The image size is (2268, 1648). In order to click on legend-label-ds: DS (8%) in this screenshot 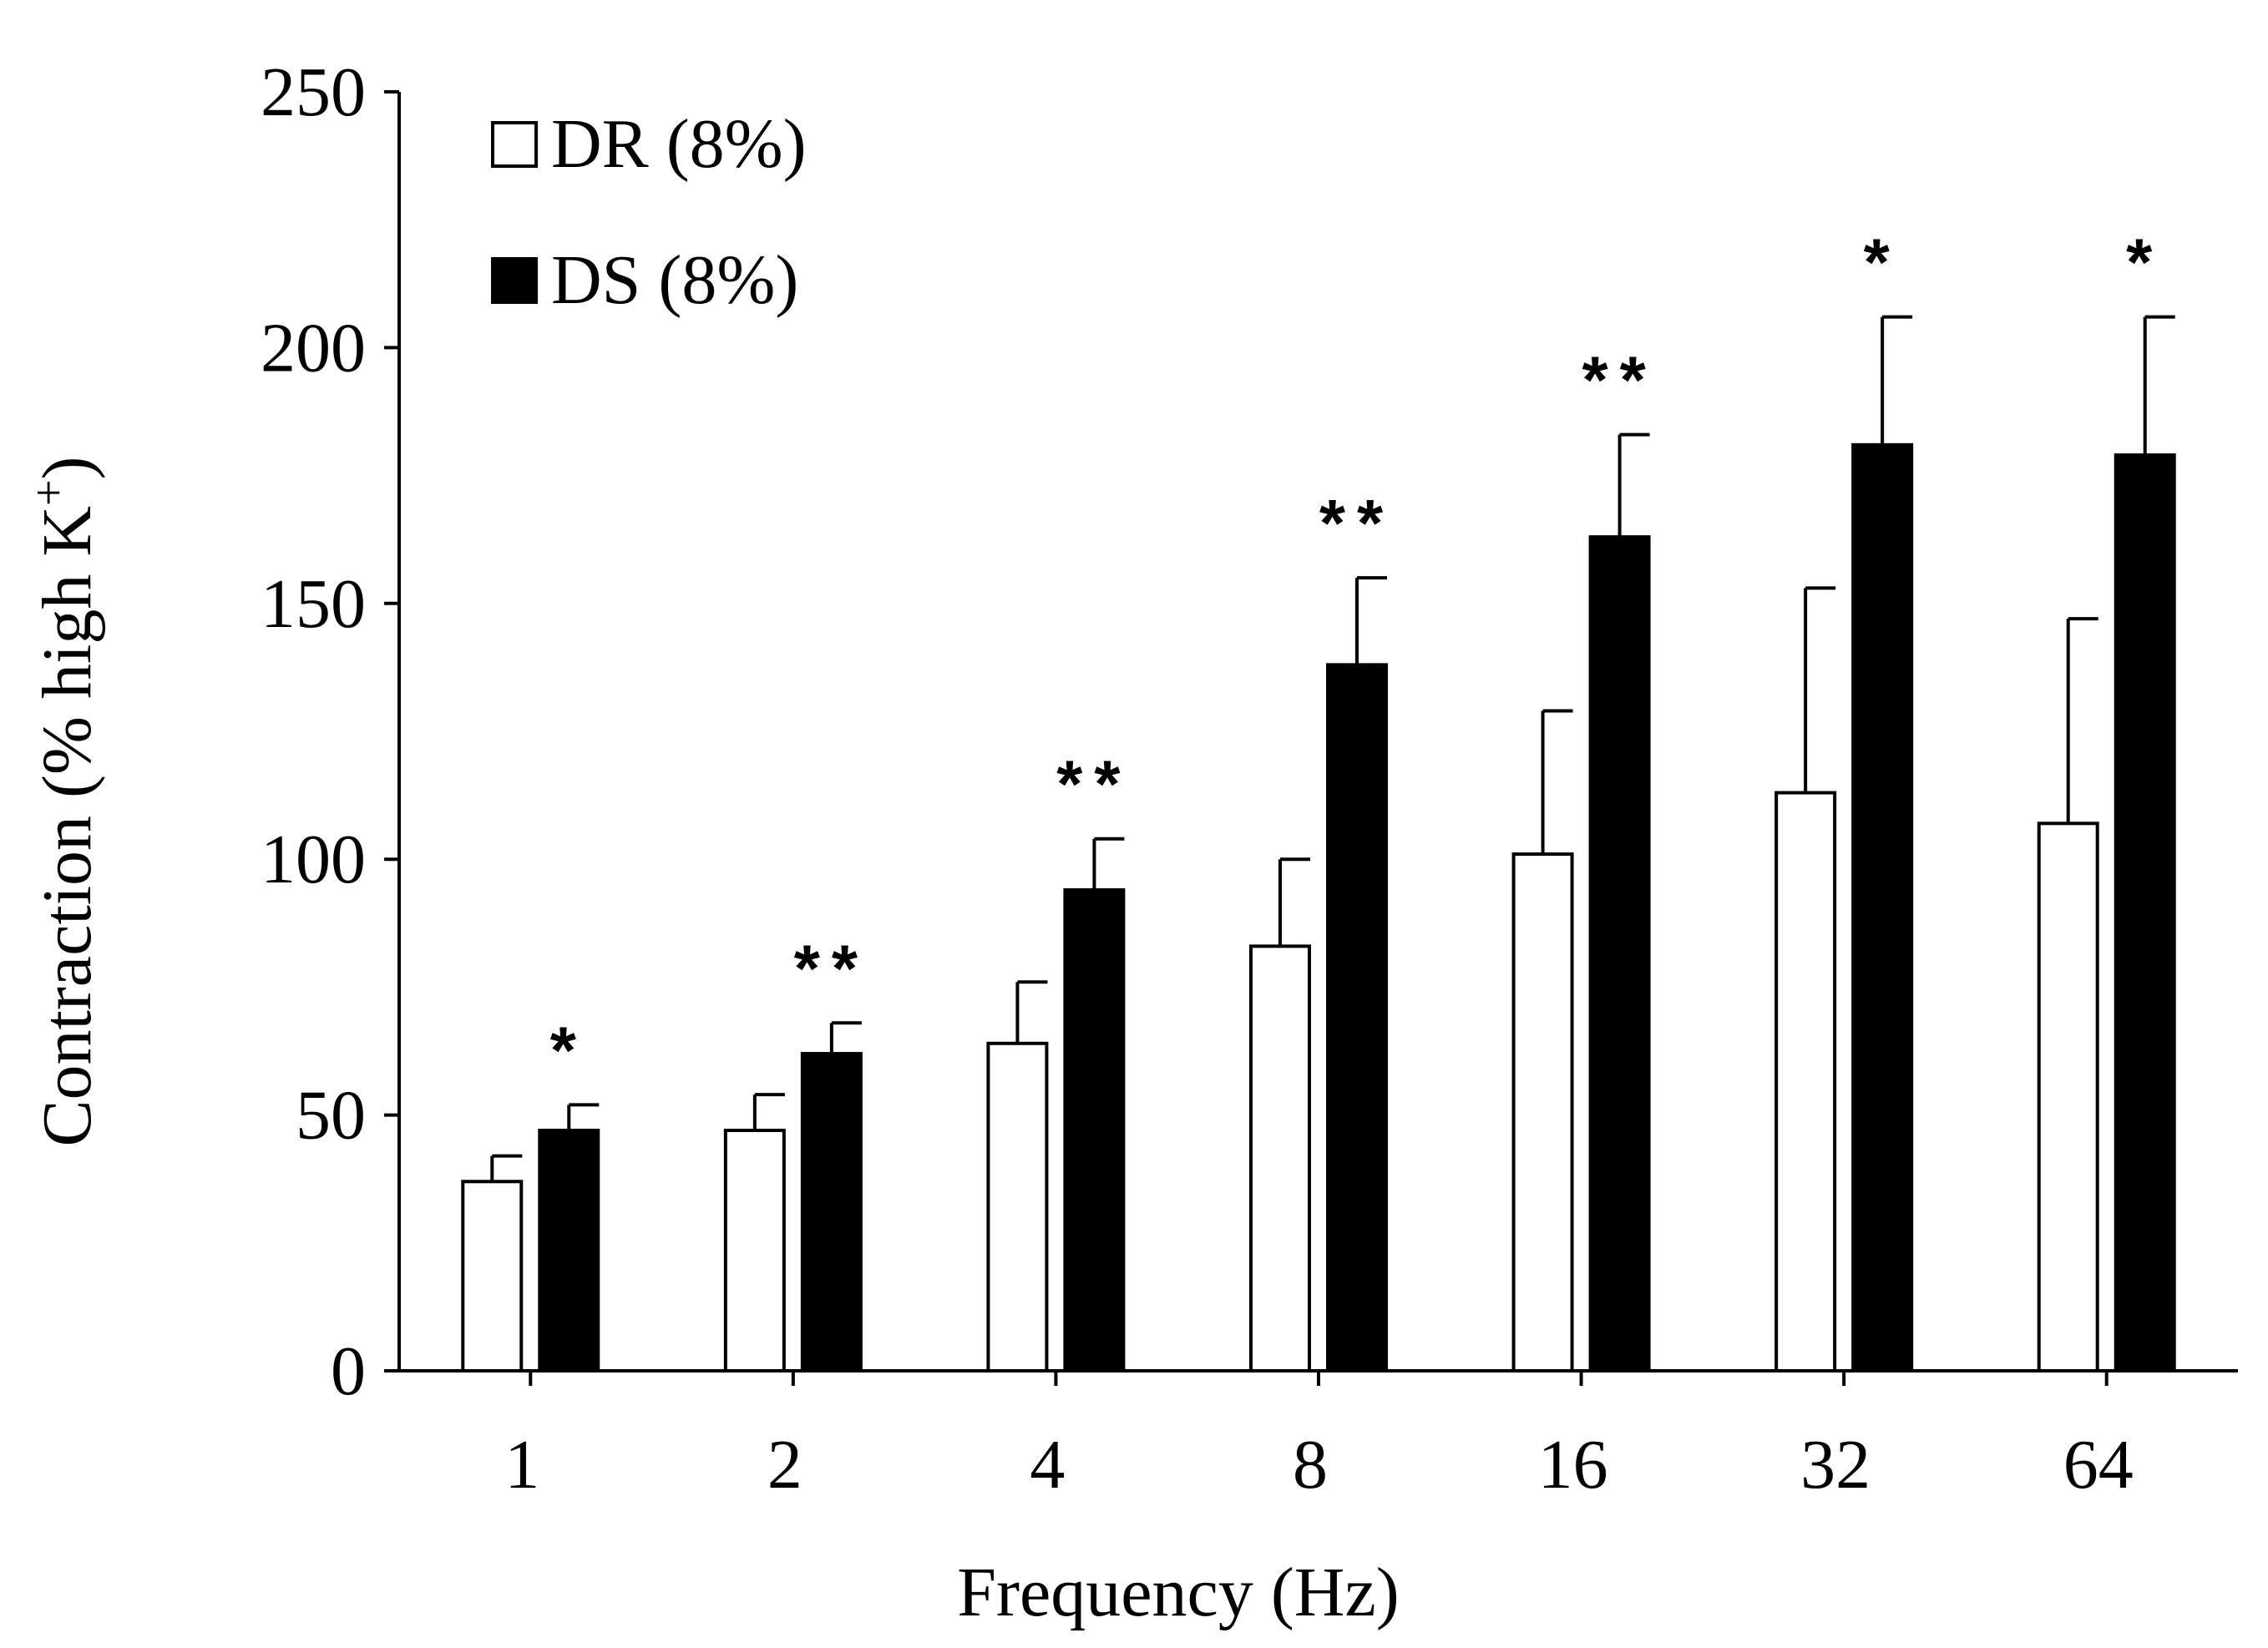, I will do `click(674, 280)`.